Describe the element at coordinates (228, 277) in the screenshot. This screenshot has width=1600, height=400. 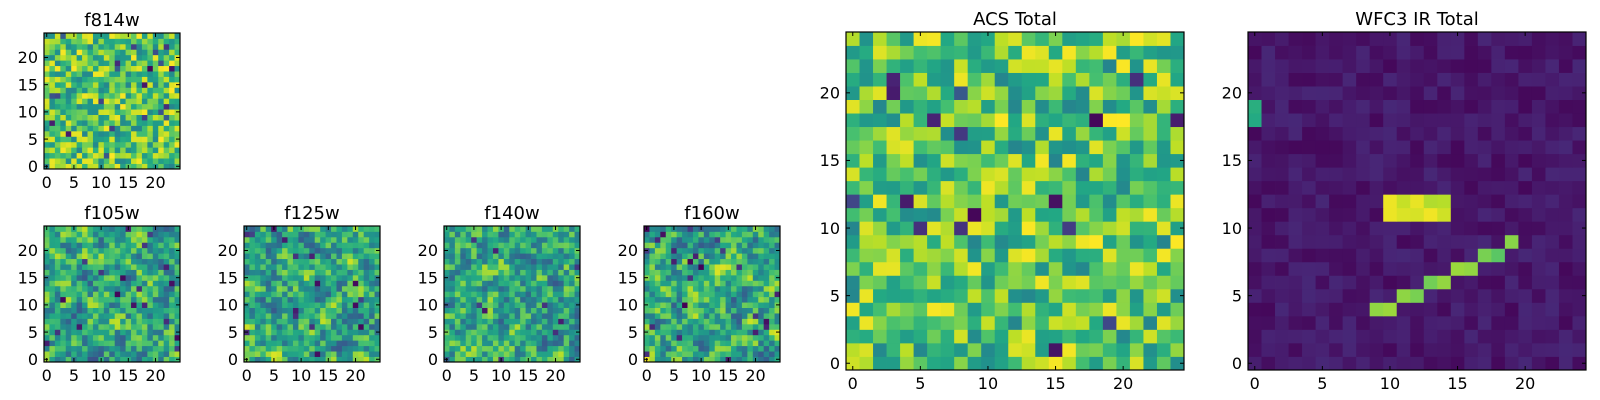
I see `y-tick-label: 15` at that location.